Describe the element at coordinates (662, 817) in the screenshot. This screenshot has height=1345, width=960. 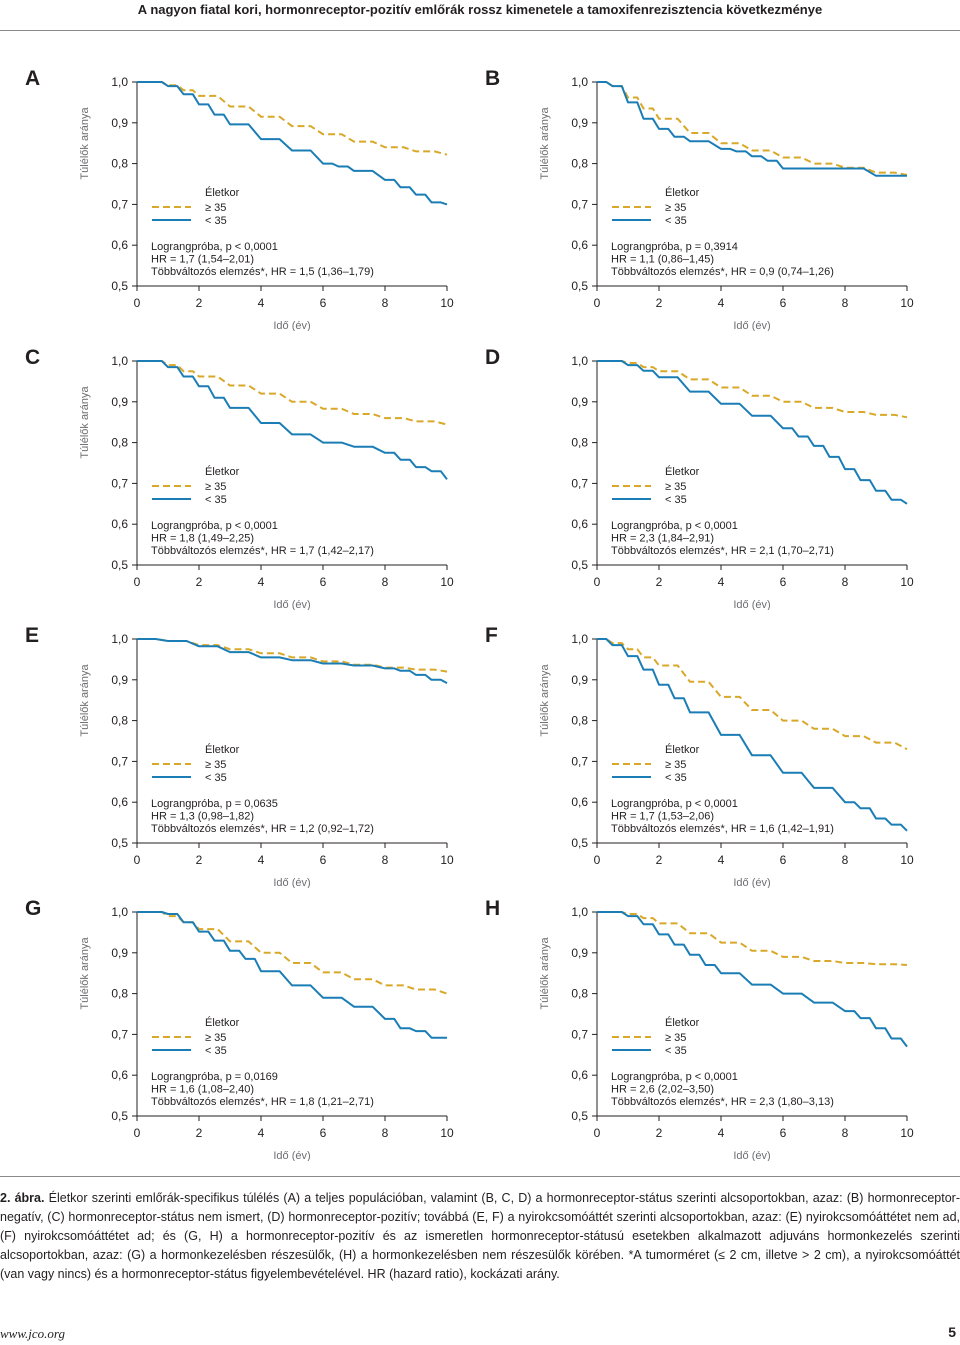
I see `stats-line: HR = 1,7 (1,53–2,06)` at that location.